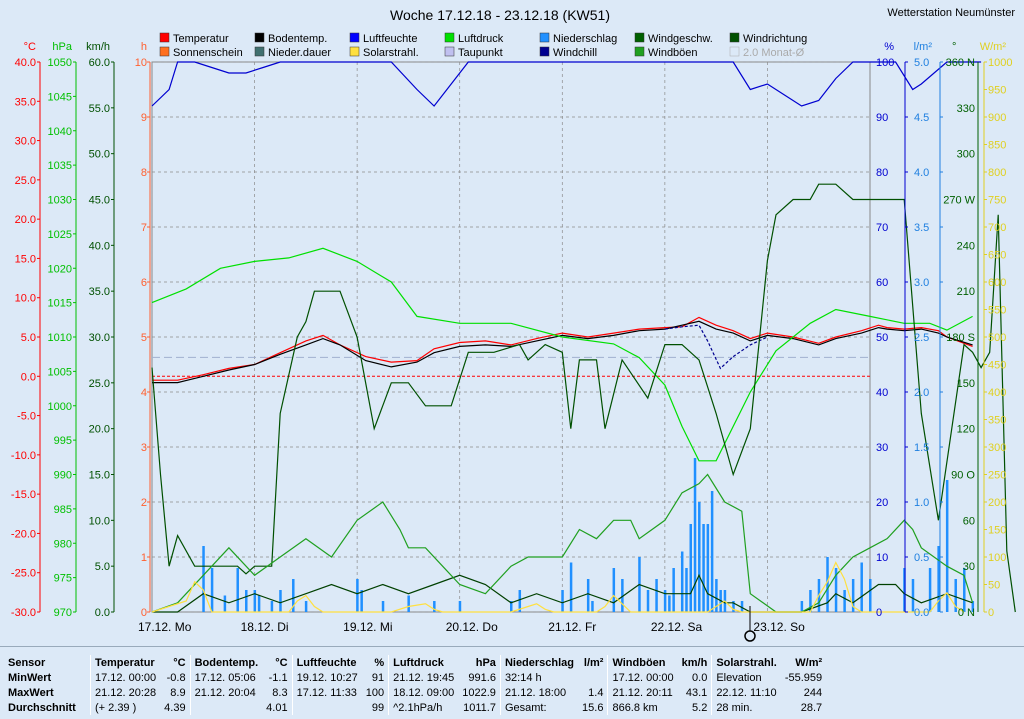 The height and width of the screenshot is (719, 1024). I want to click on stats-cell: 32:14 h, so click(539, 677).